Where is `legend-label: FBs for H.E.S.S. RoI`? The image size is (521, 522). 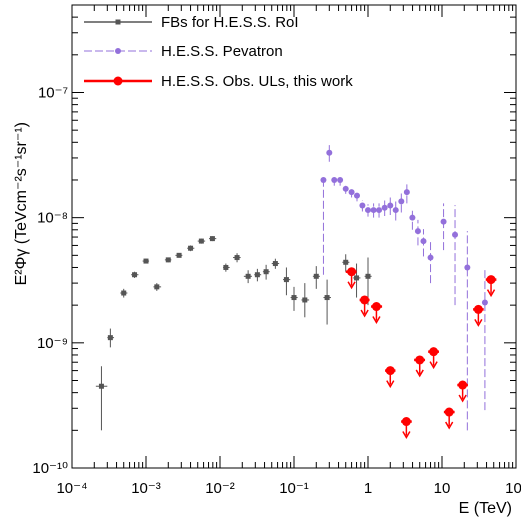 legend-label: FBs for H.E.S.S. RoI is located at coordinates (230, 22).